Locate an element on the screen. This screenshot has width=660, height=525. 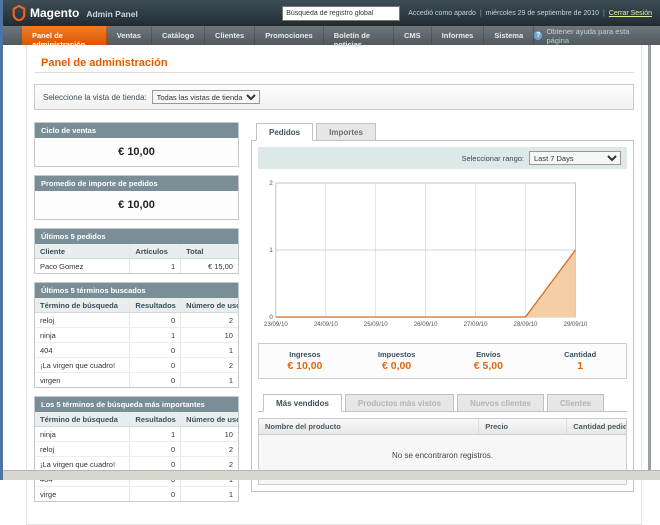
store-view-select: Todas las vistas de tienda is located at coordinates (205, 97).